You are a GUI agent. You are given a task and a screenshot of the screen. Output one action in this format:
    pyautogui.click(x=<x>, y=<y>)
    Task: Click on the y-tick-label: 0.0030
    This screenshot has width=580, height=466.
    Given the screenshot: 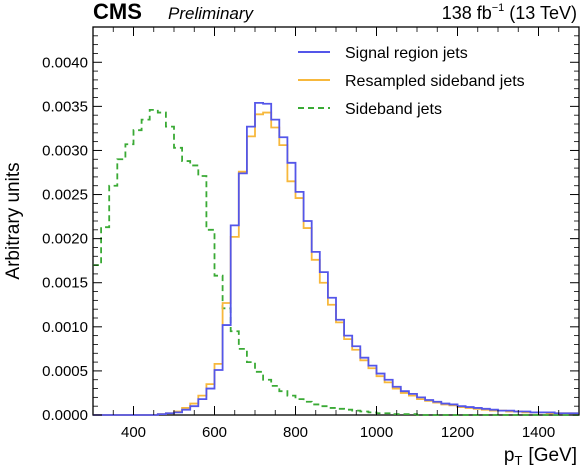 What is the action you would take?
    pyautogui.click(x=65, y=150)
    